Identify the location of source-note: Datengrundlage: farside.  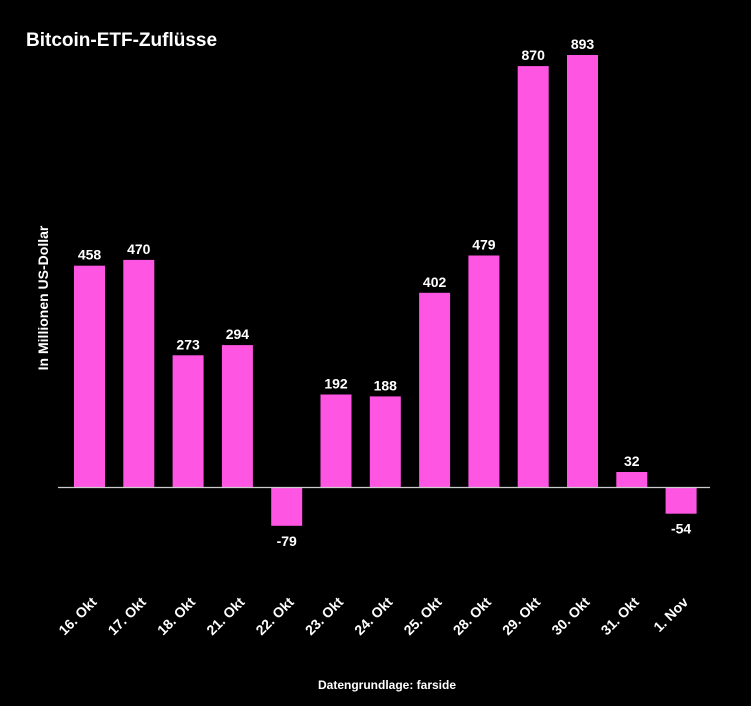
(387, 685).